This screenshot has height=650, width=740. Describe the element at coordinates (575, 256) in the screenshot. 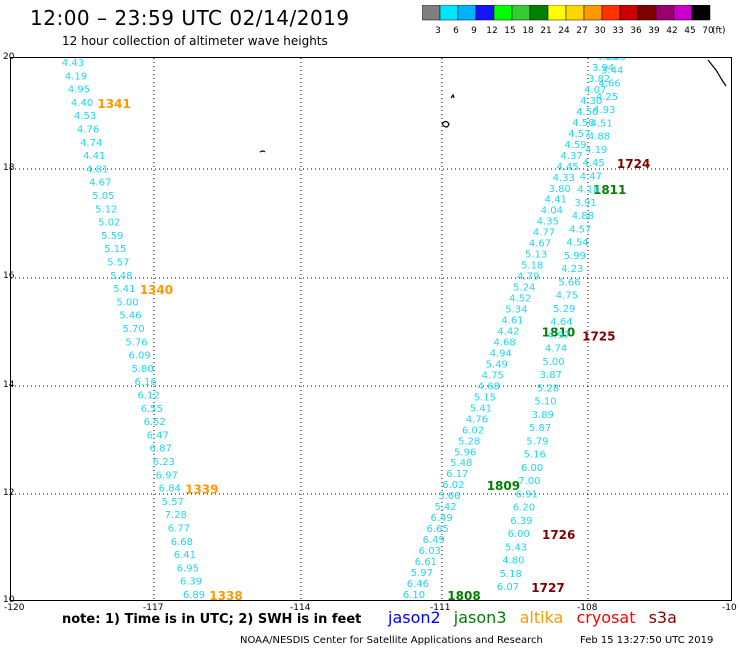

I see `wave-height-value: 5.99` at that location.